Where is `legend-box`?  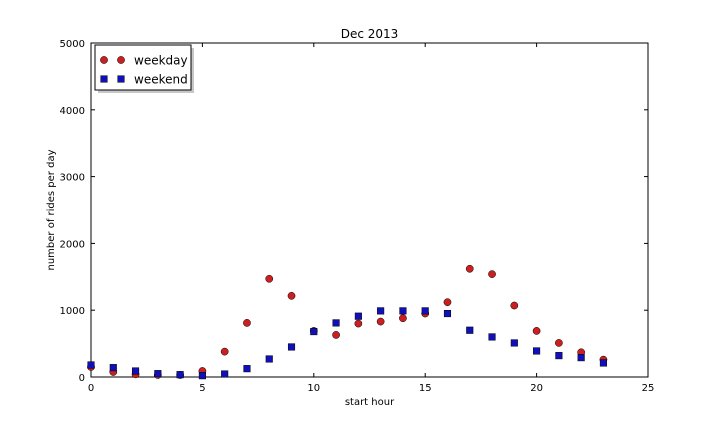 legend-box is located at coordinates (143, 67).